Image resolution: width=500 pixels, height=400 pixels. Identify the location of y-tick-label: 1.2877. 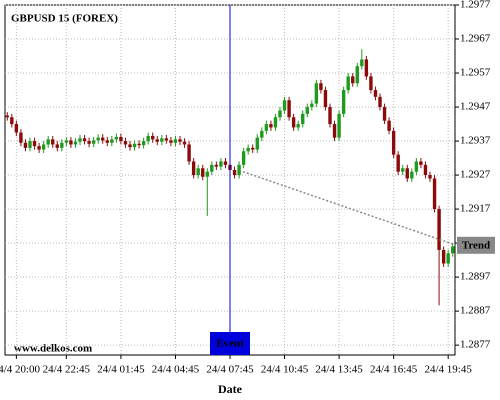
(475, 345).